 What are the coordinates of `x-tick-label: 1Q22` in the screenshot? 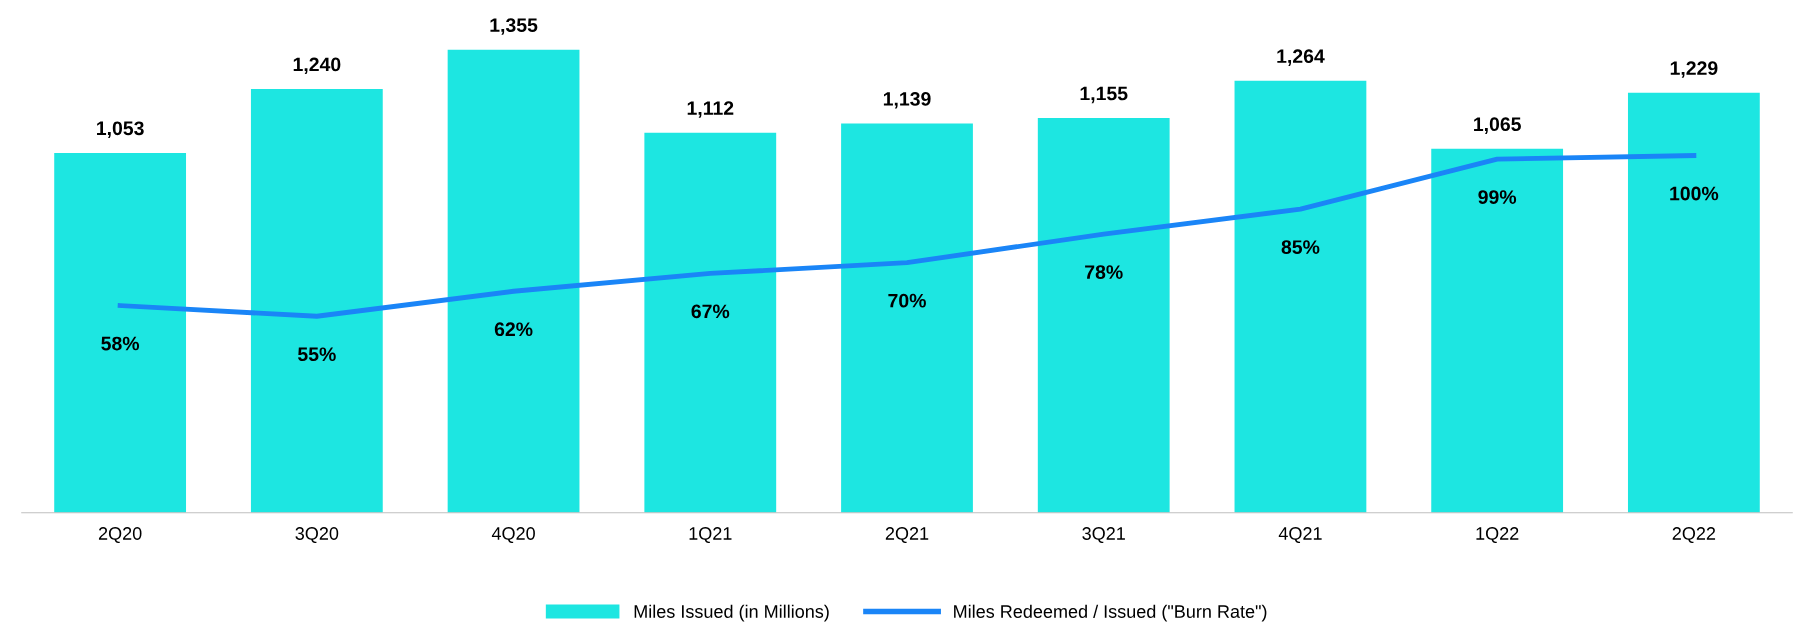 It's located at (1497, 535).